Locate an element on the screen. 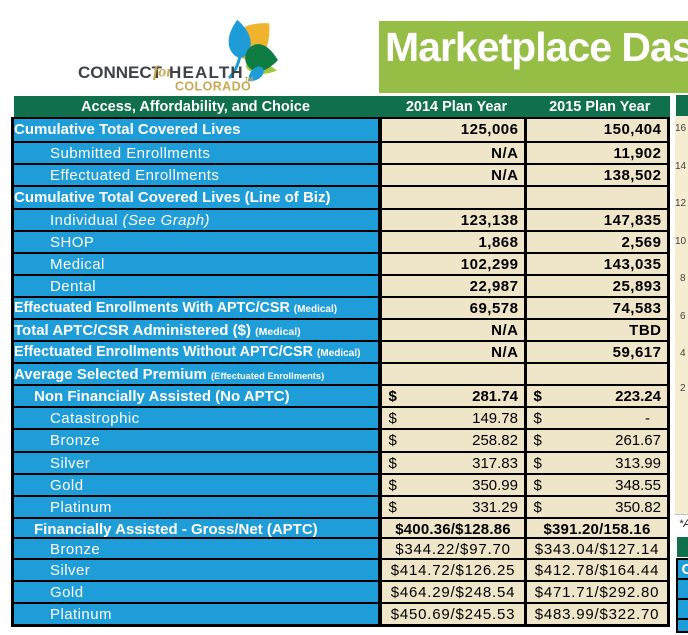 The image size is (688, 635). svg-text: CONNECT is located at coordinates (120, 72).